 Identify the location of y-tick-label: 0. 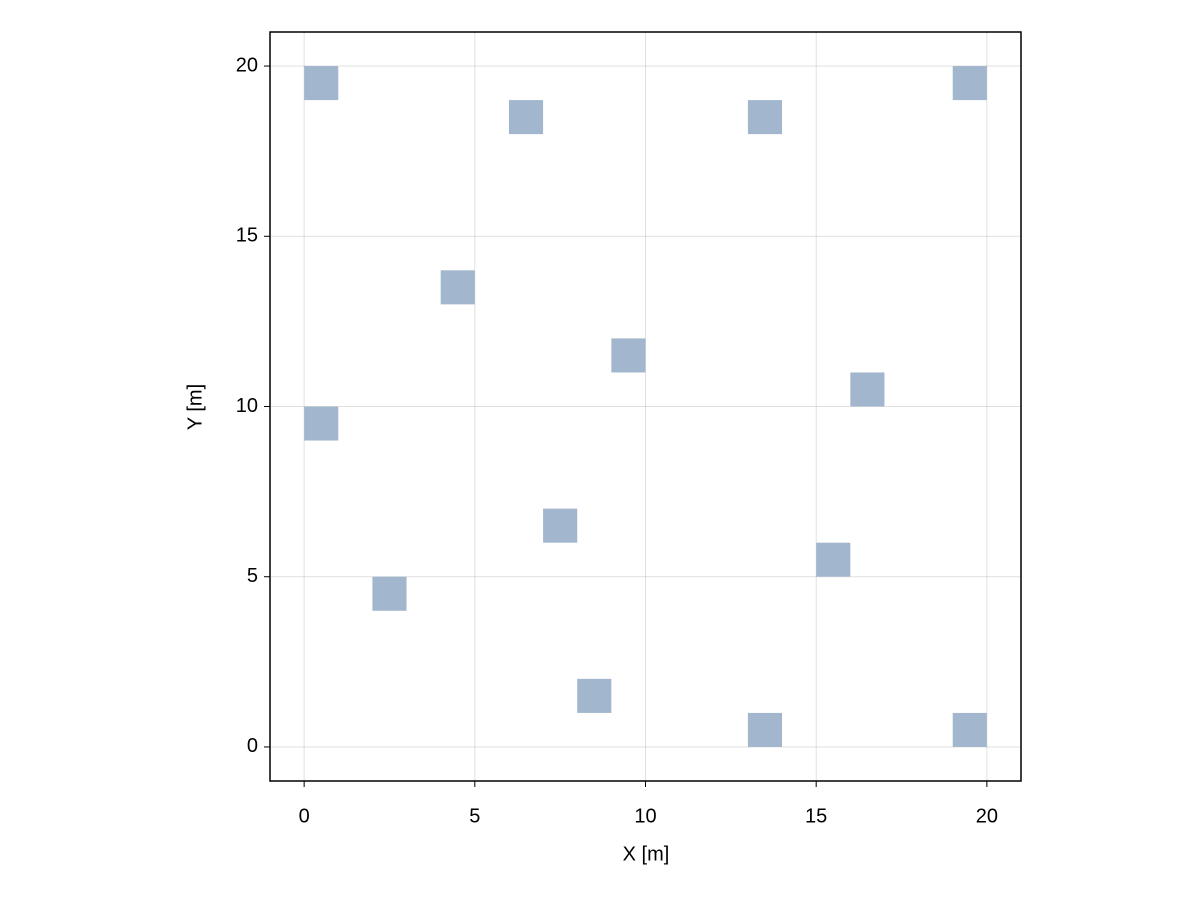
(252, 746).